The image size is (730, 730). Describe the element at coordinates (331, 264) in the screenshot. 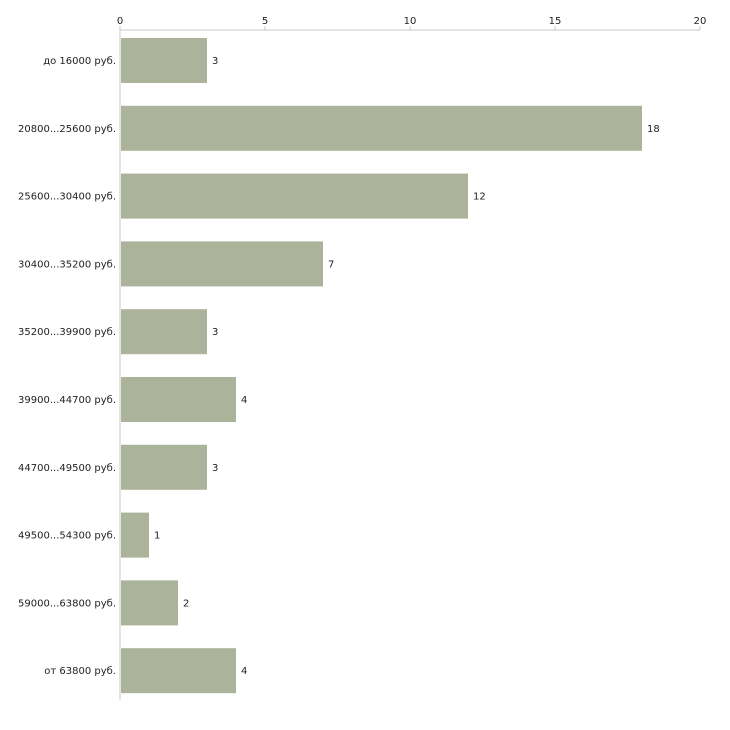

I see `value-label: 7` at that location.